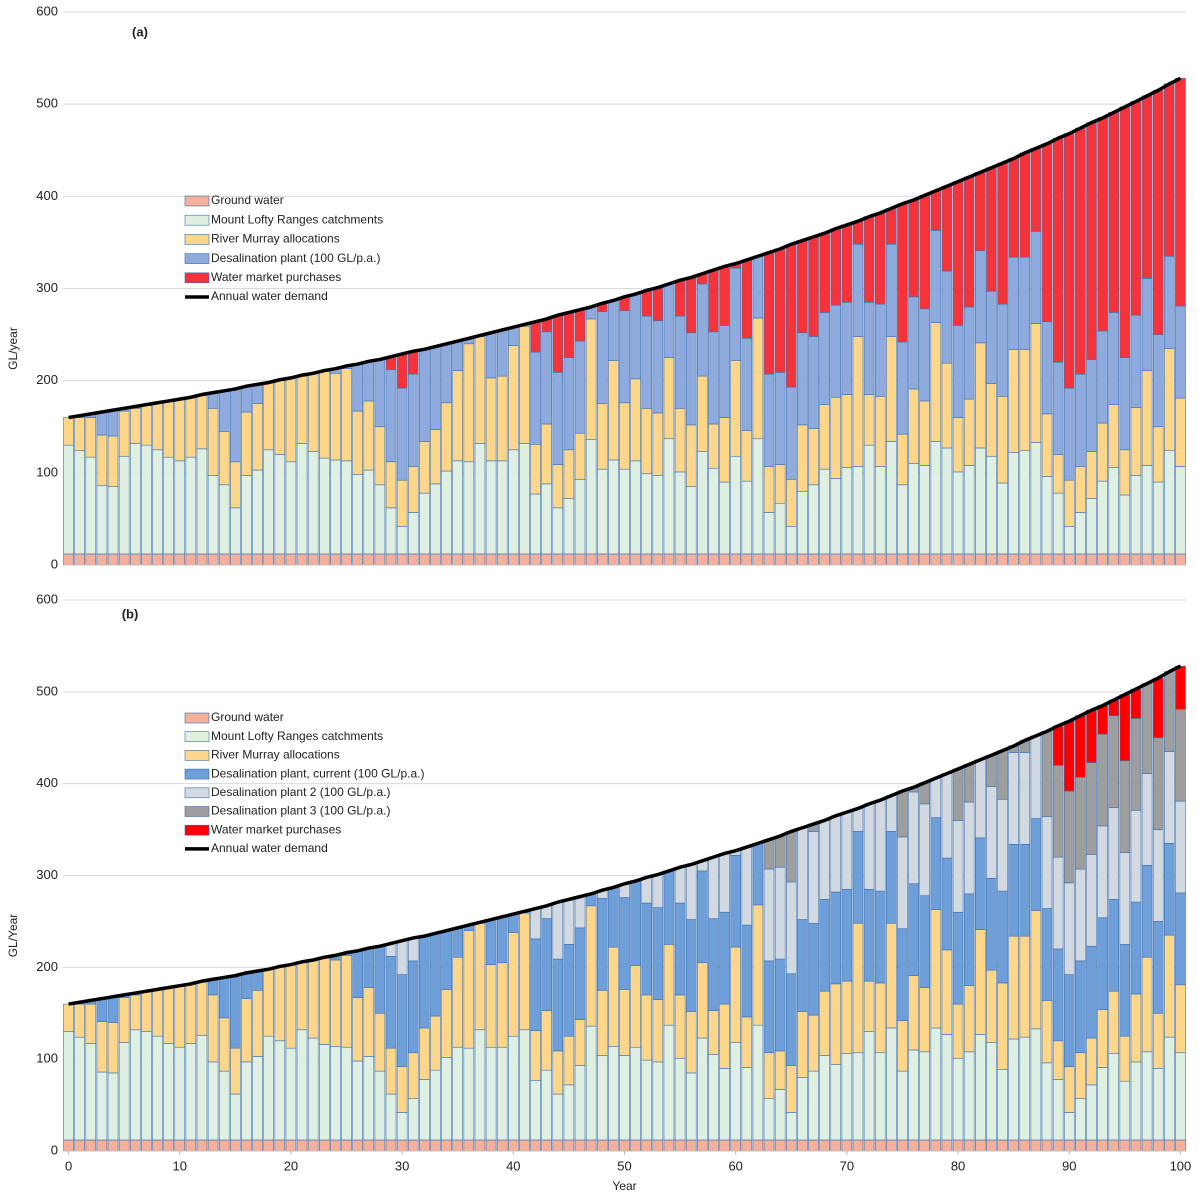 This screenshot has width=1198, height=1193. Describe the element at coordinates (180, 1165) in the screenshot. I see `x-tick-label: 10` at that location.